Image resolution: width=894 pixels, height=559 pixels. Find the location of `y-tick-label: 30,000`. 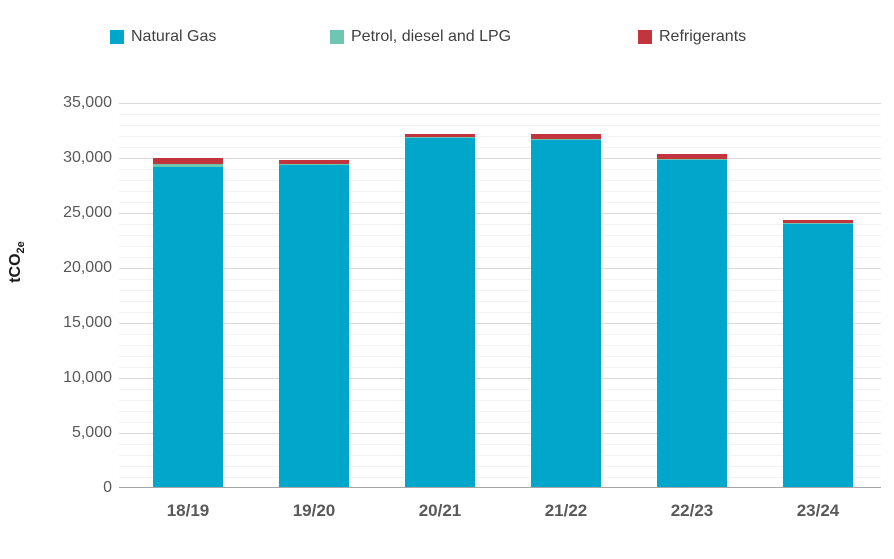

y-tick-label: 30,000 is located at coordinates (87, 157).